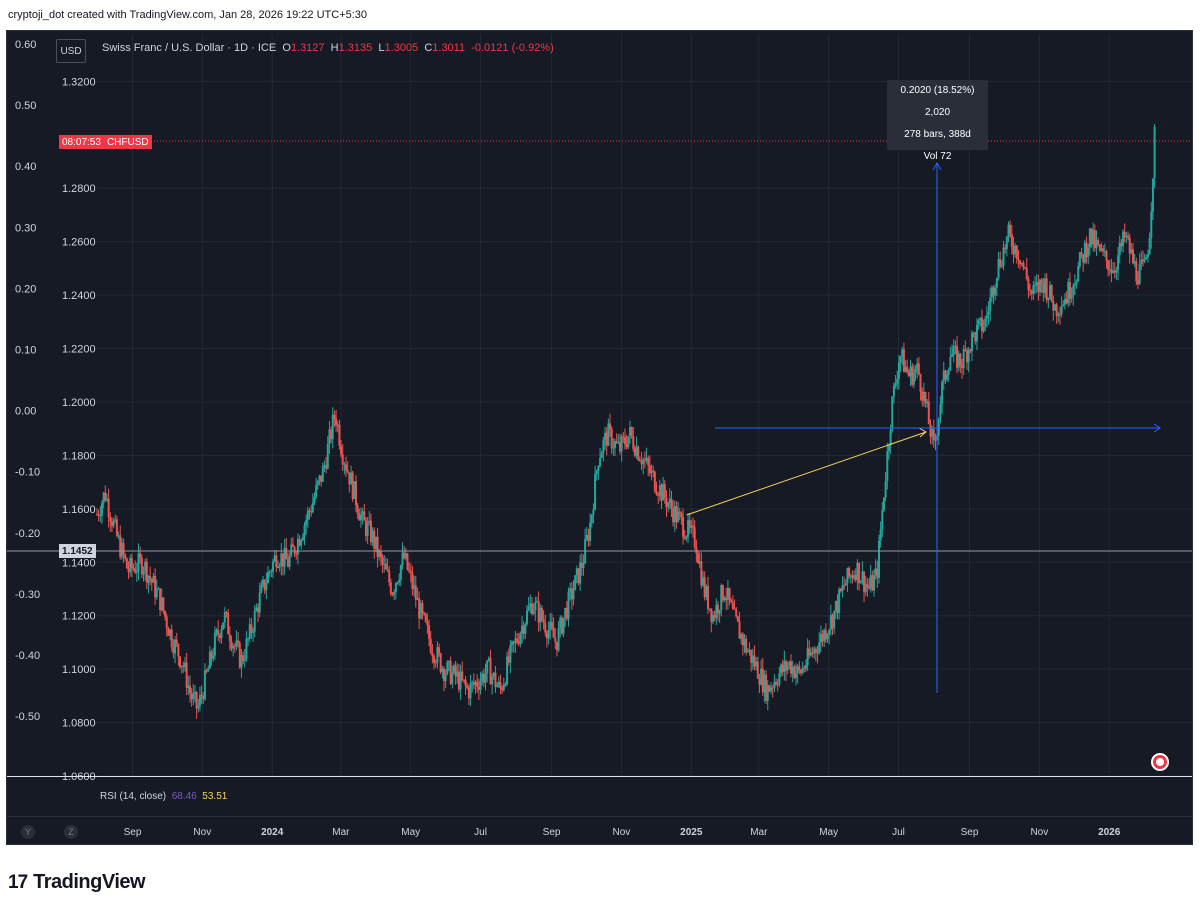 This screenshot has height=915, width=1200. Describe the element at coordinates (551, 832) in the screenshot. I see `time-tick-label: Sep` at that location.